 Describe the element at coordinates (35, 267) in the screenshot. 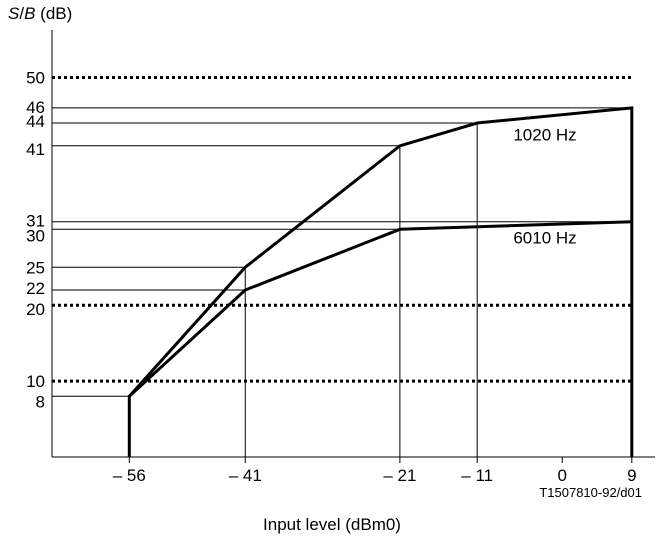

I see `y-tick-label: 25` at that location.